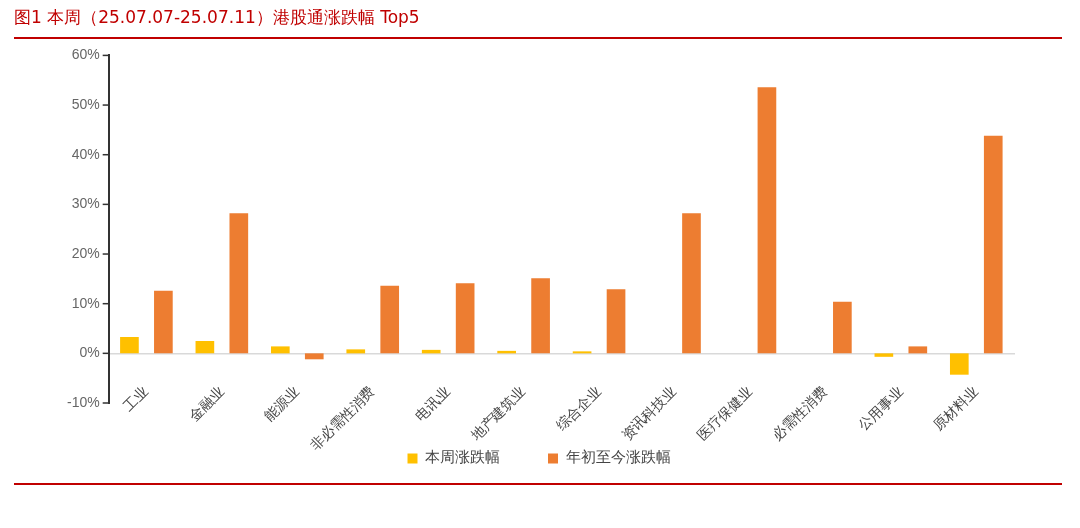 The width and height of the screenshot is (1080, 528). I want to click on y-tick-label: 20%, so click(85, 252).